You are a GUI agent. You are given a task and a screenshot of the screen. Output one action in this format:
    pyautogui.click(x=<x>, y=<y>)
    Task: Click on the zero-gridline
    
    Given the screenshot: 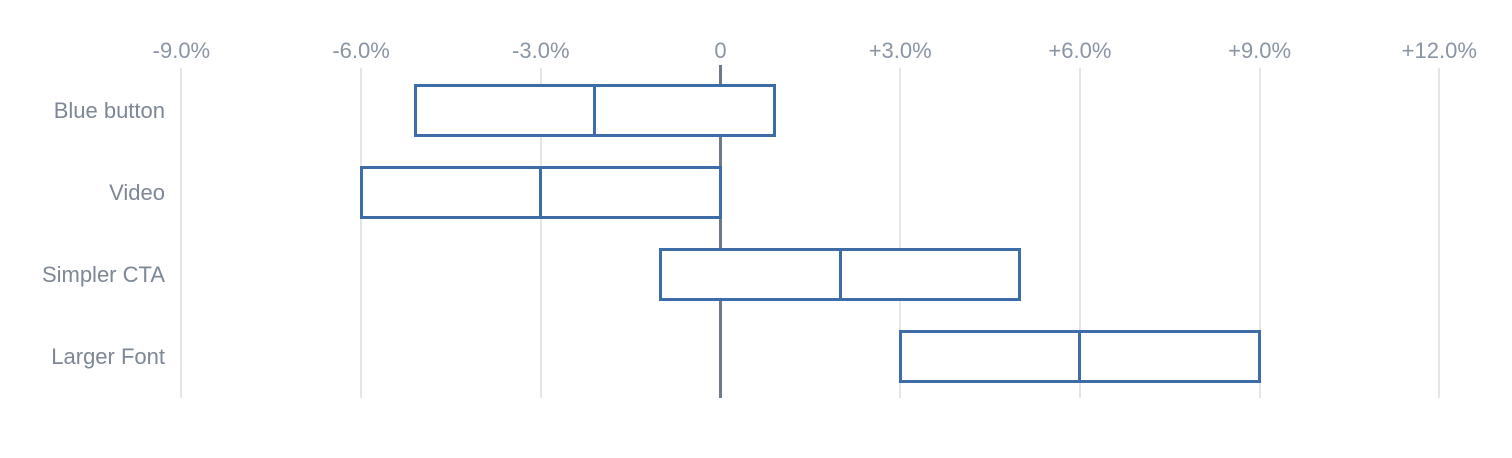 What is the action you would take?
    pyautogui.click(x=720, y=231)
    